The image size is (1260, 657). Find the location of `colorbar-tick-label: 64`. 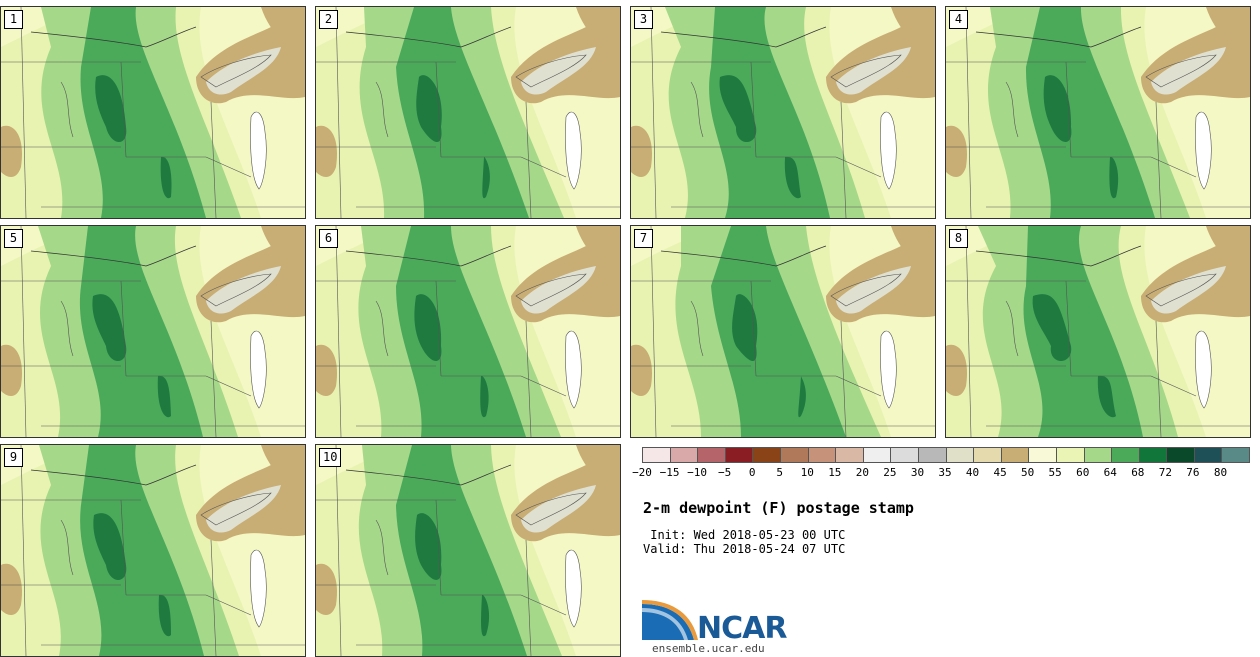

colorbar-tick-label: 64 is located at coordinates (1110, 472).